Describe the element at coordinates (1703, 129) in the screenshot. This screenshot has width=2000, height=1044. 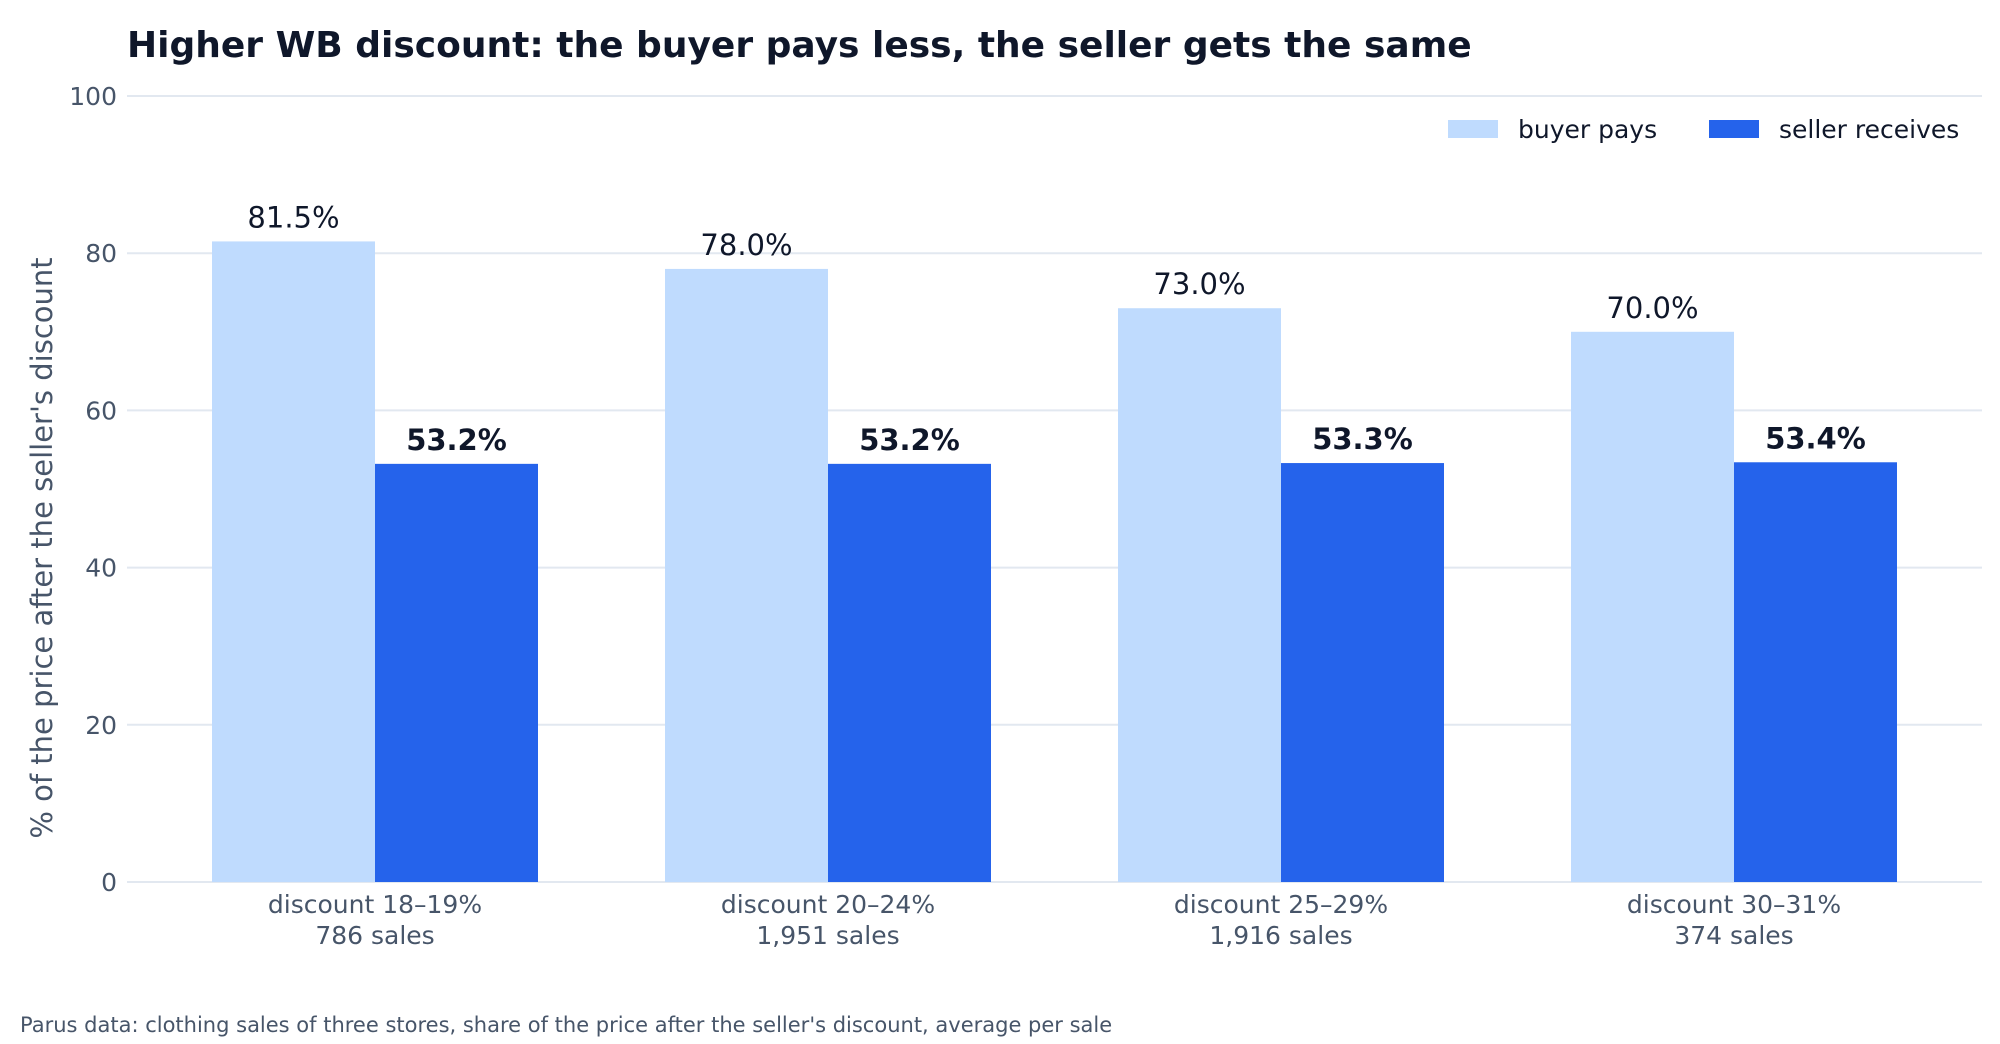
I see `legend: buyer pays seller receives` at that location.